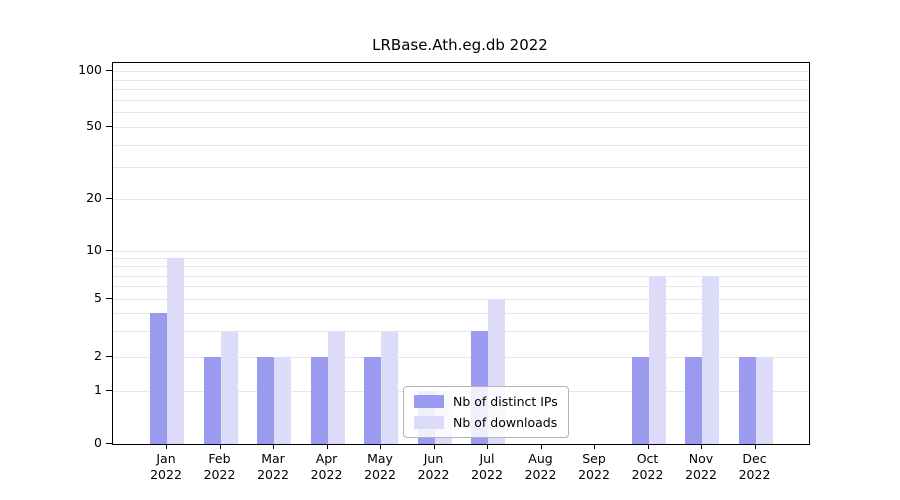  Describe the element at coordinates (657, 359) in the screenshot. I see `bar-downloads-oct` at that location.